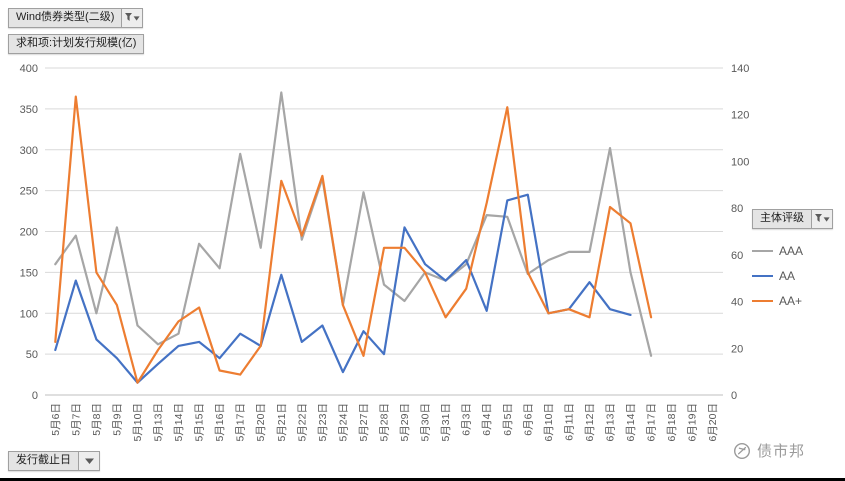  I want to click on category-label: 5月13日, so click(159, 422).